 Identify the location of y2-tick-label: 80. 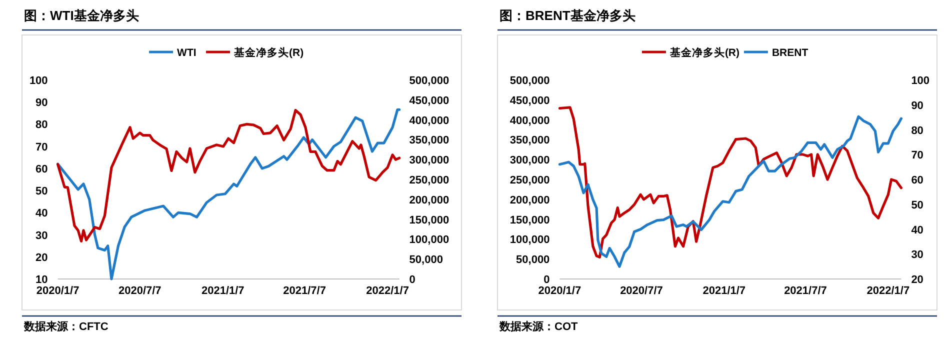
(917, 130).